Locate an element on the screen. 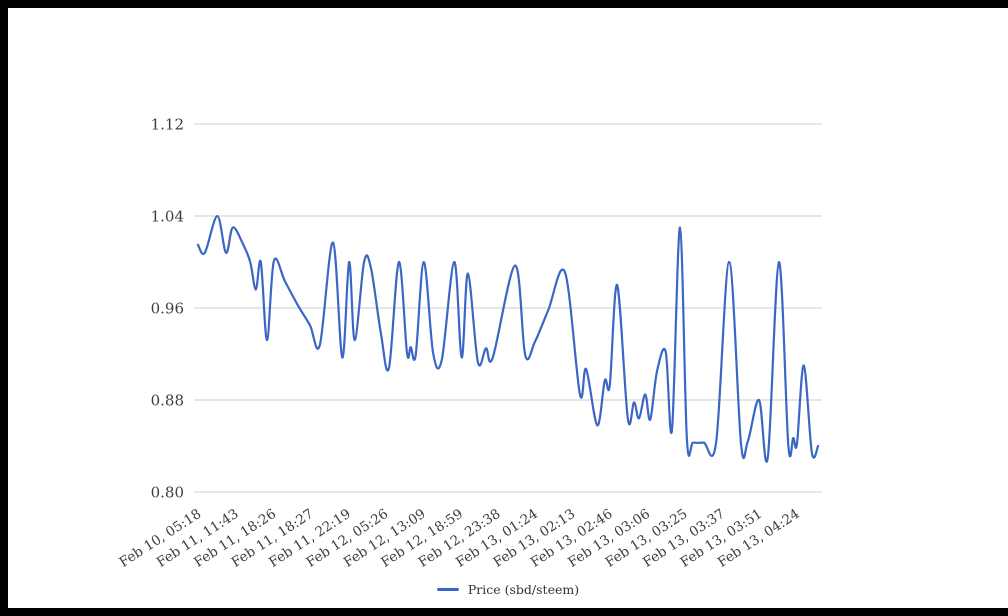 The width and height of the screenshot is (1008, 616). legend: Price (sbd/steem) is located at coordinates (508, 589).